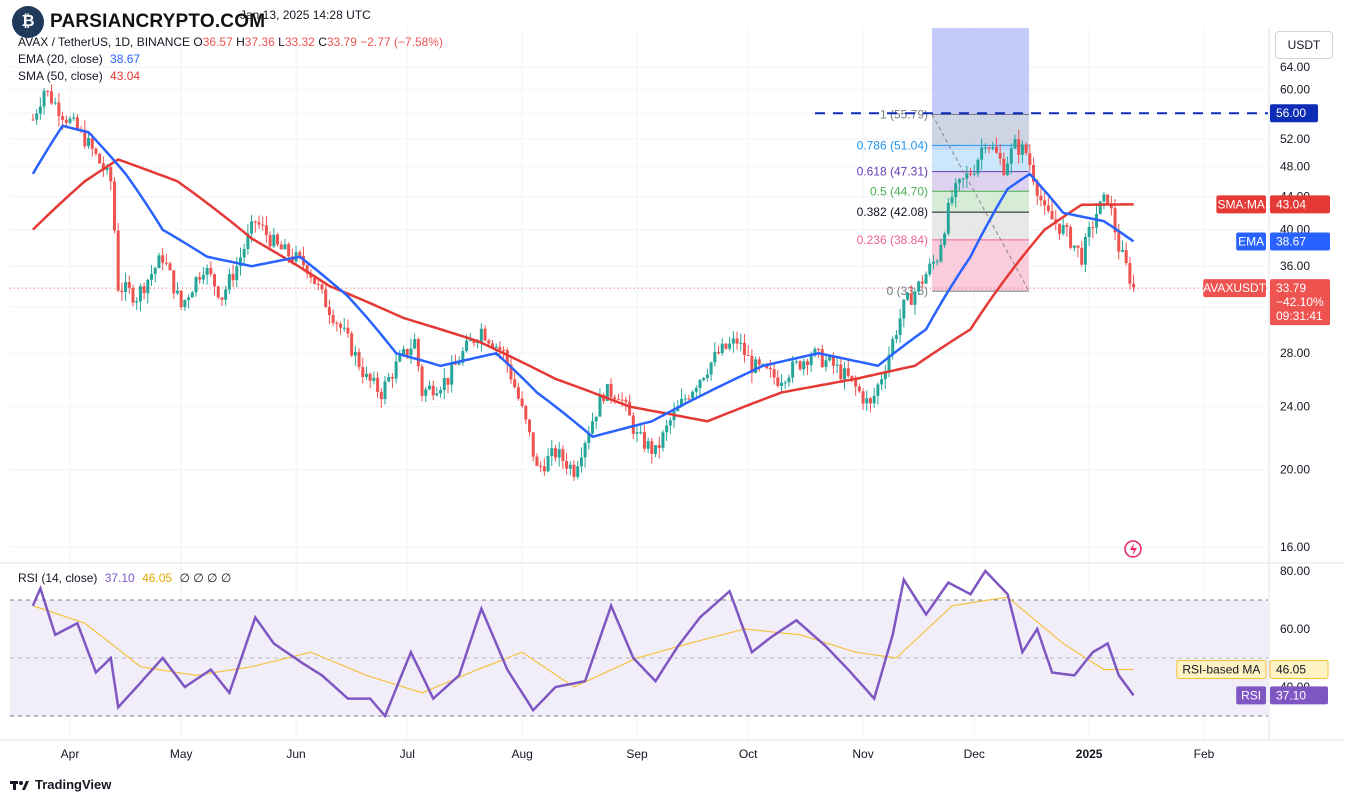 The image size is (1345, 803). What do you see at coordinates (1304, 45) in the screenshot?
I see `currency-unit-button: USDT` at bounding box center [1304, 45].